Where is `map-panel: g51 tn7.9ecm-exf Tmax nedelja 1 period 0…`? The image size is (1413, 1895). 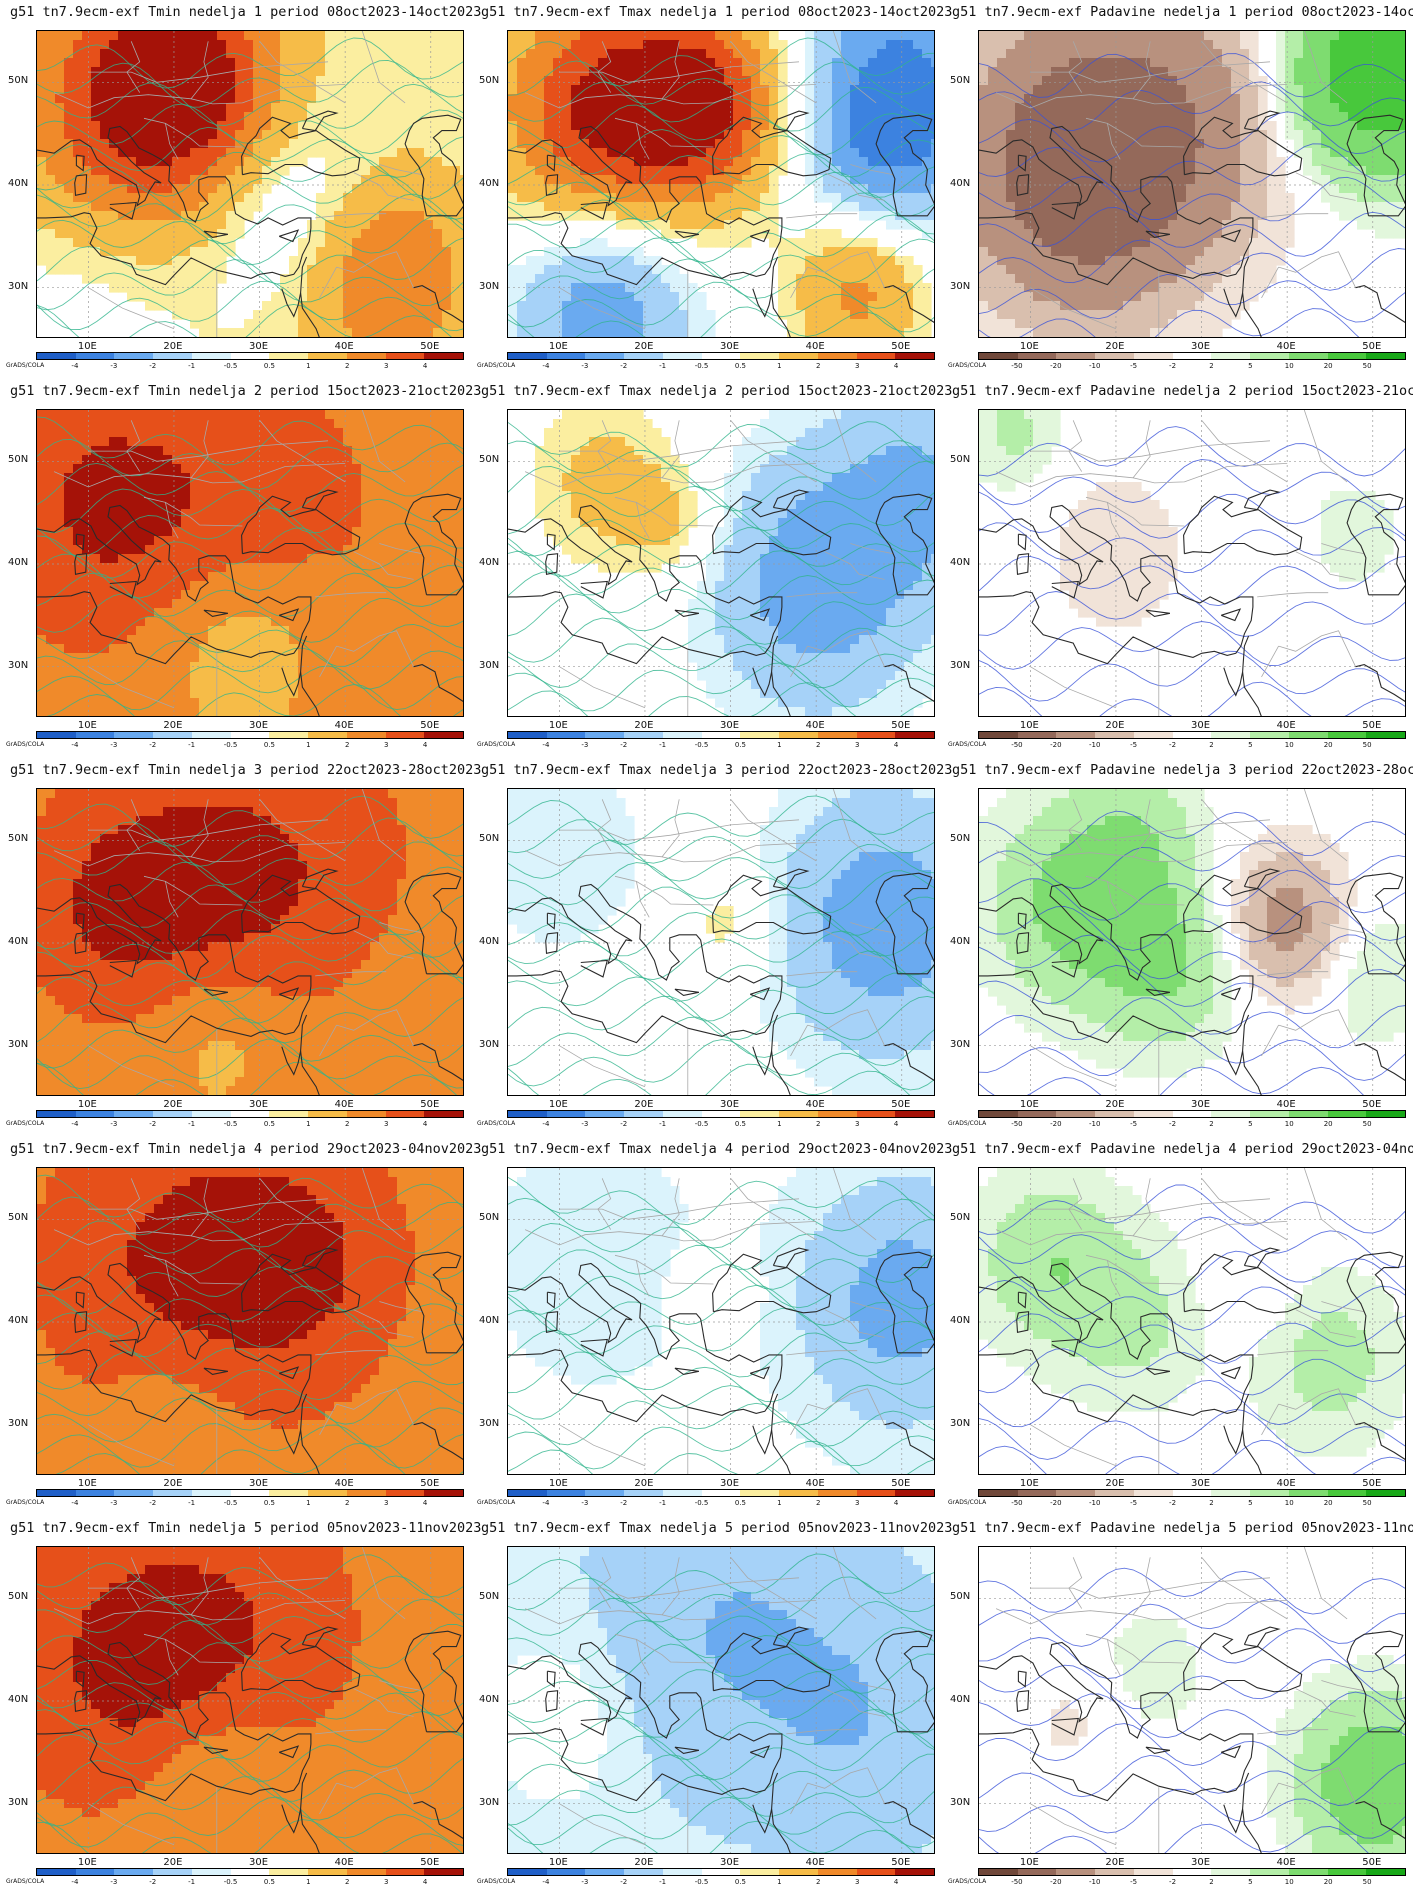 map-panel: g51 tn7.9ecm-exf Tmax nedelja 1 period 0… is located at coordinates (711, 189).